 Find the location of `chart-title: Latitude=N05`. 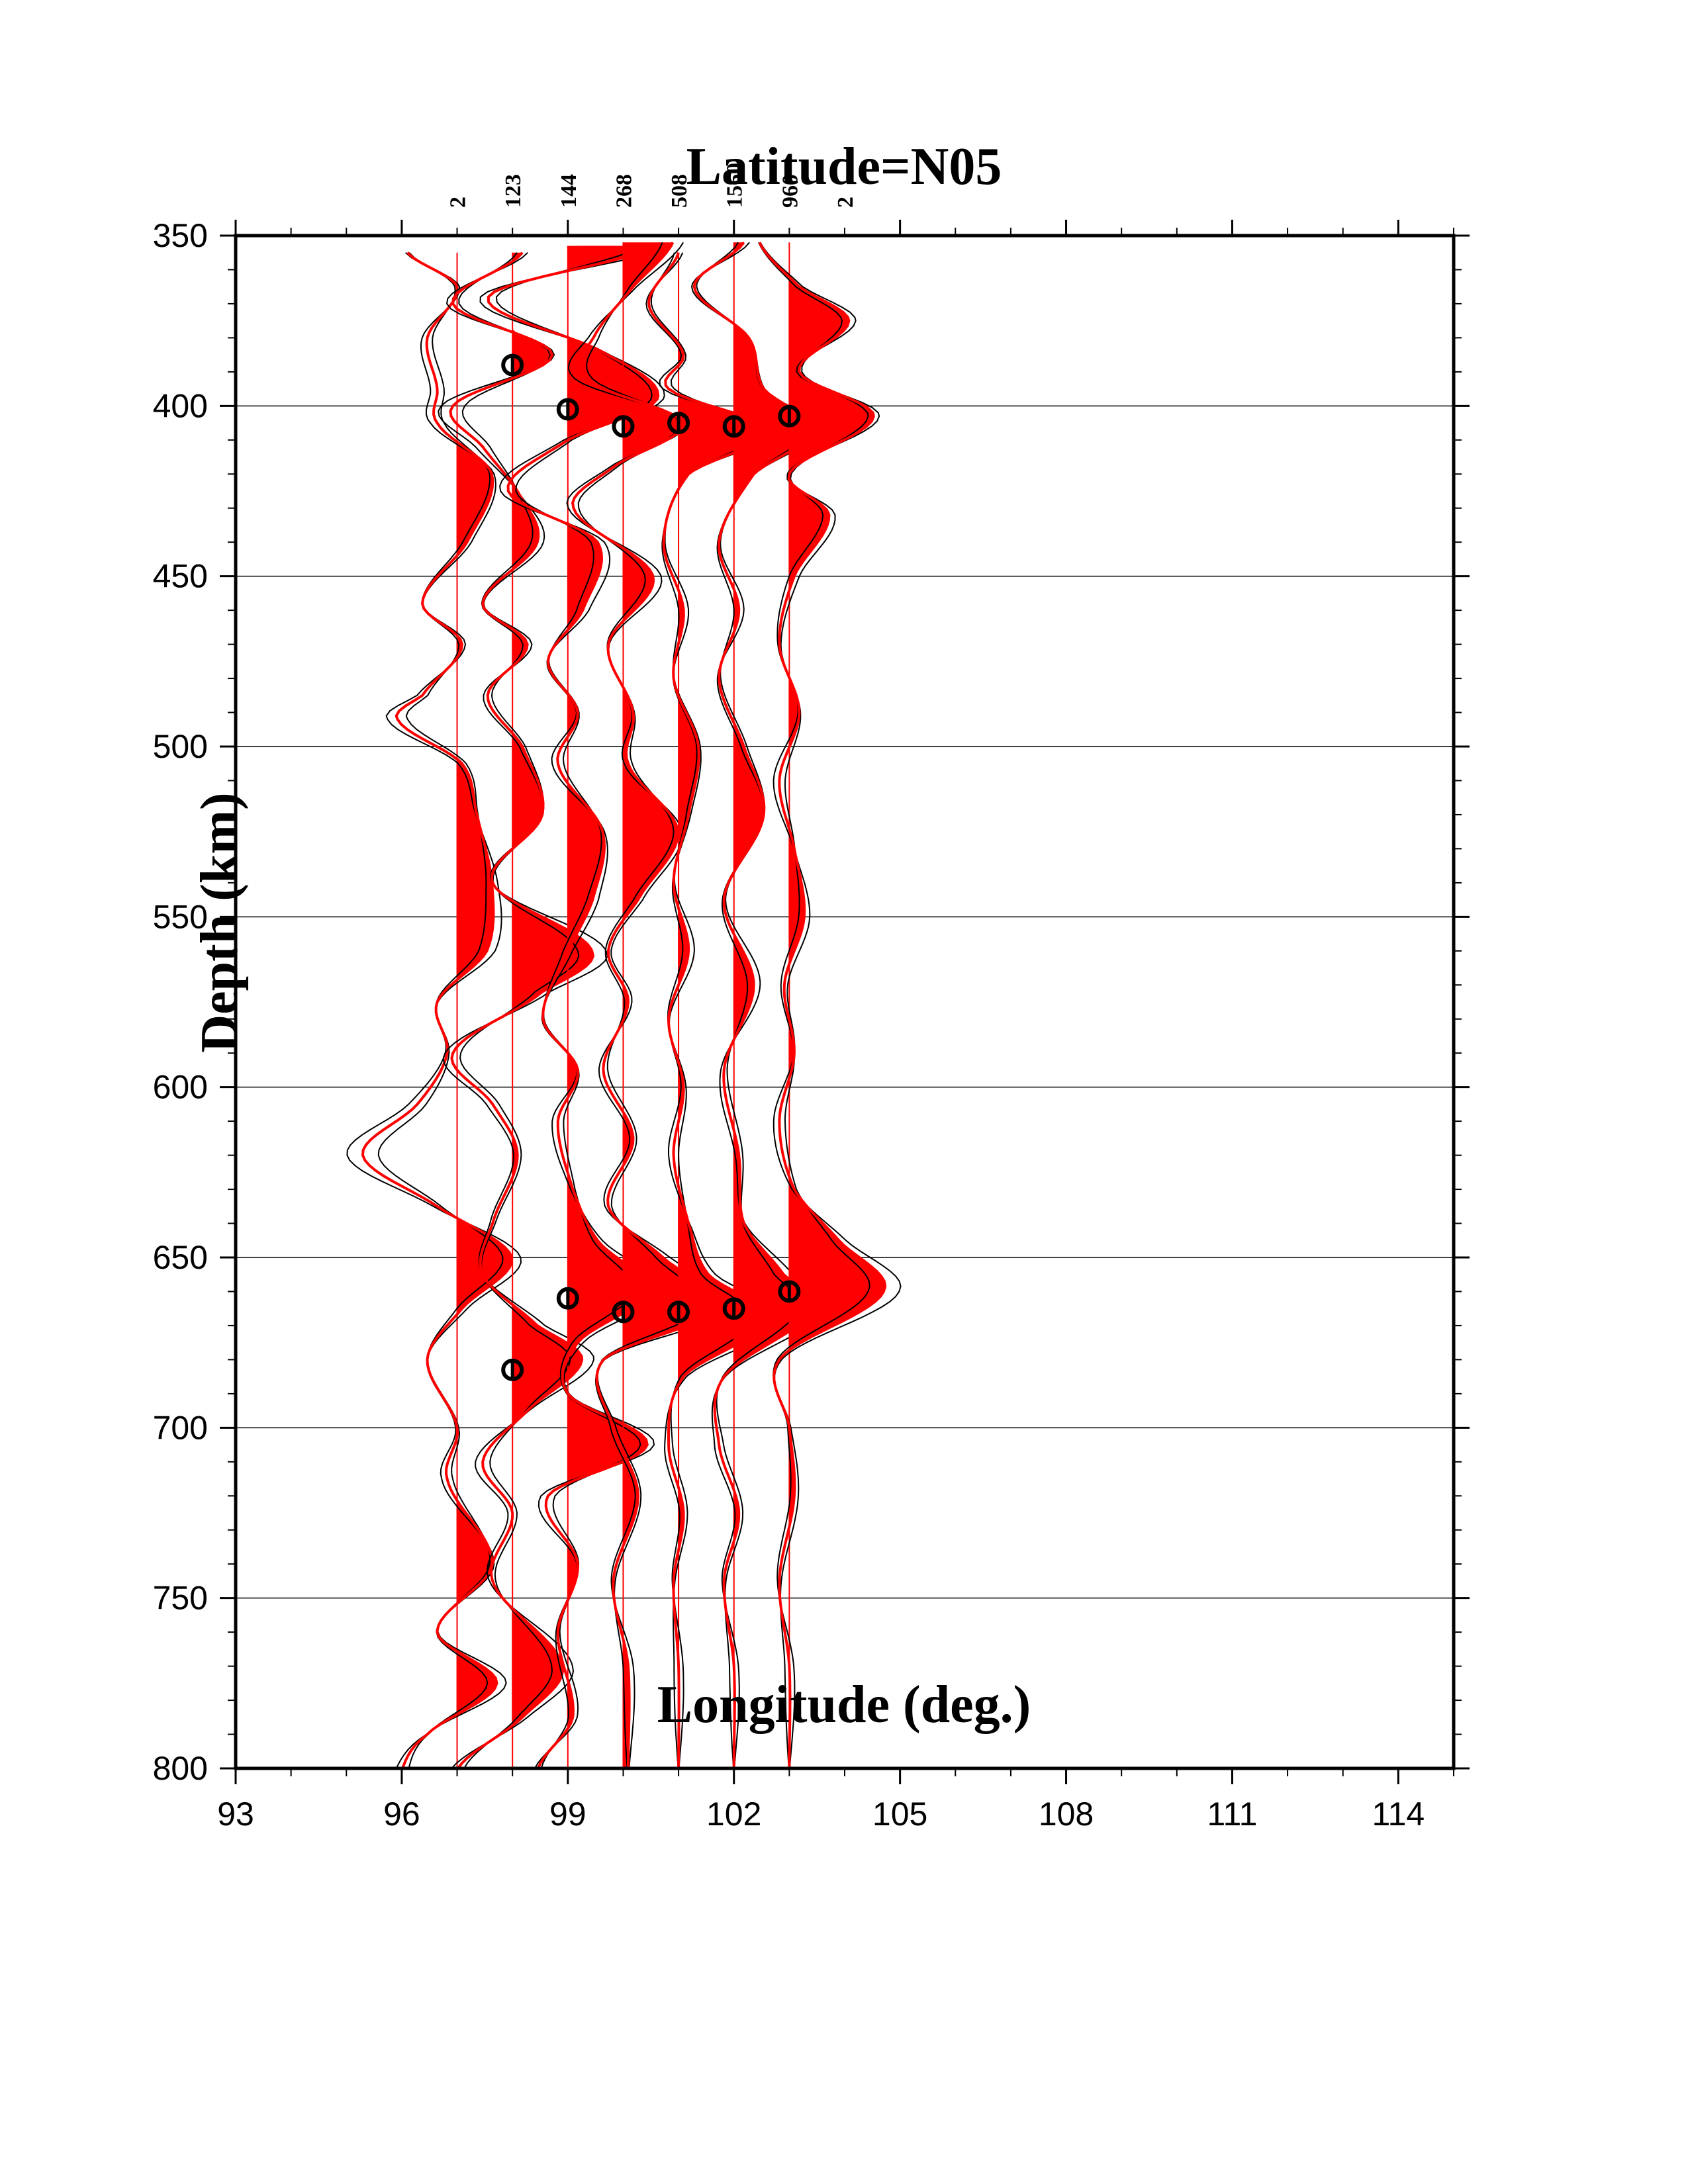

chart-title: Latitude=N05 is located at coordinates (844, 167).